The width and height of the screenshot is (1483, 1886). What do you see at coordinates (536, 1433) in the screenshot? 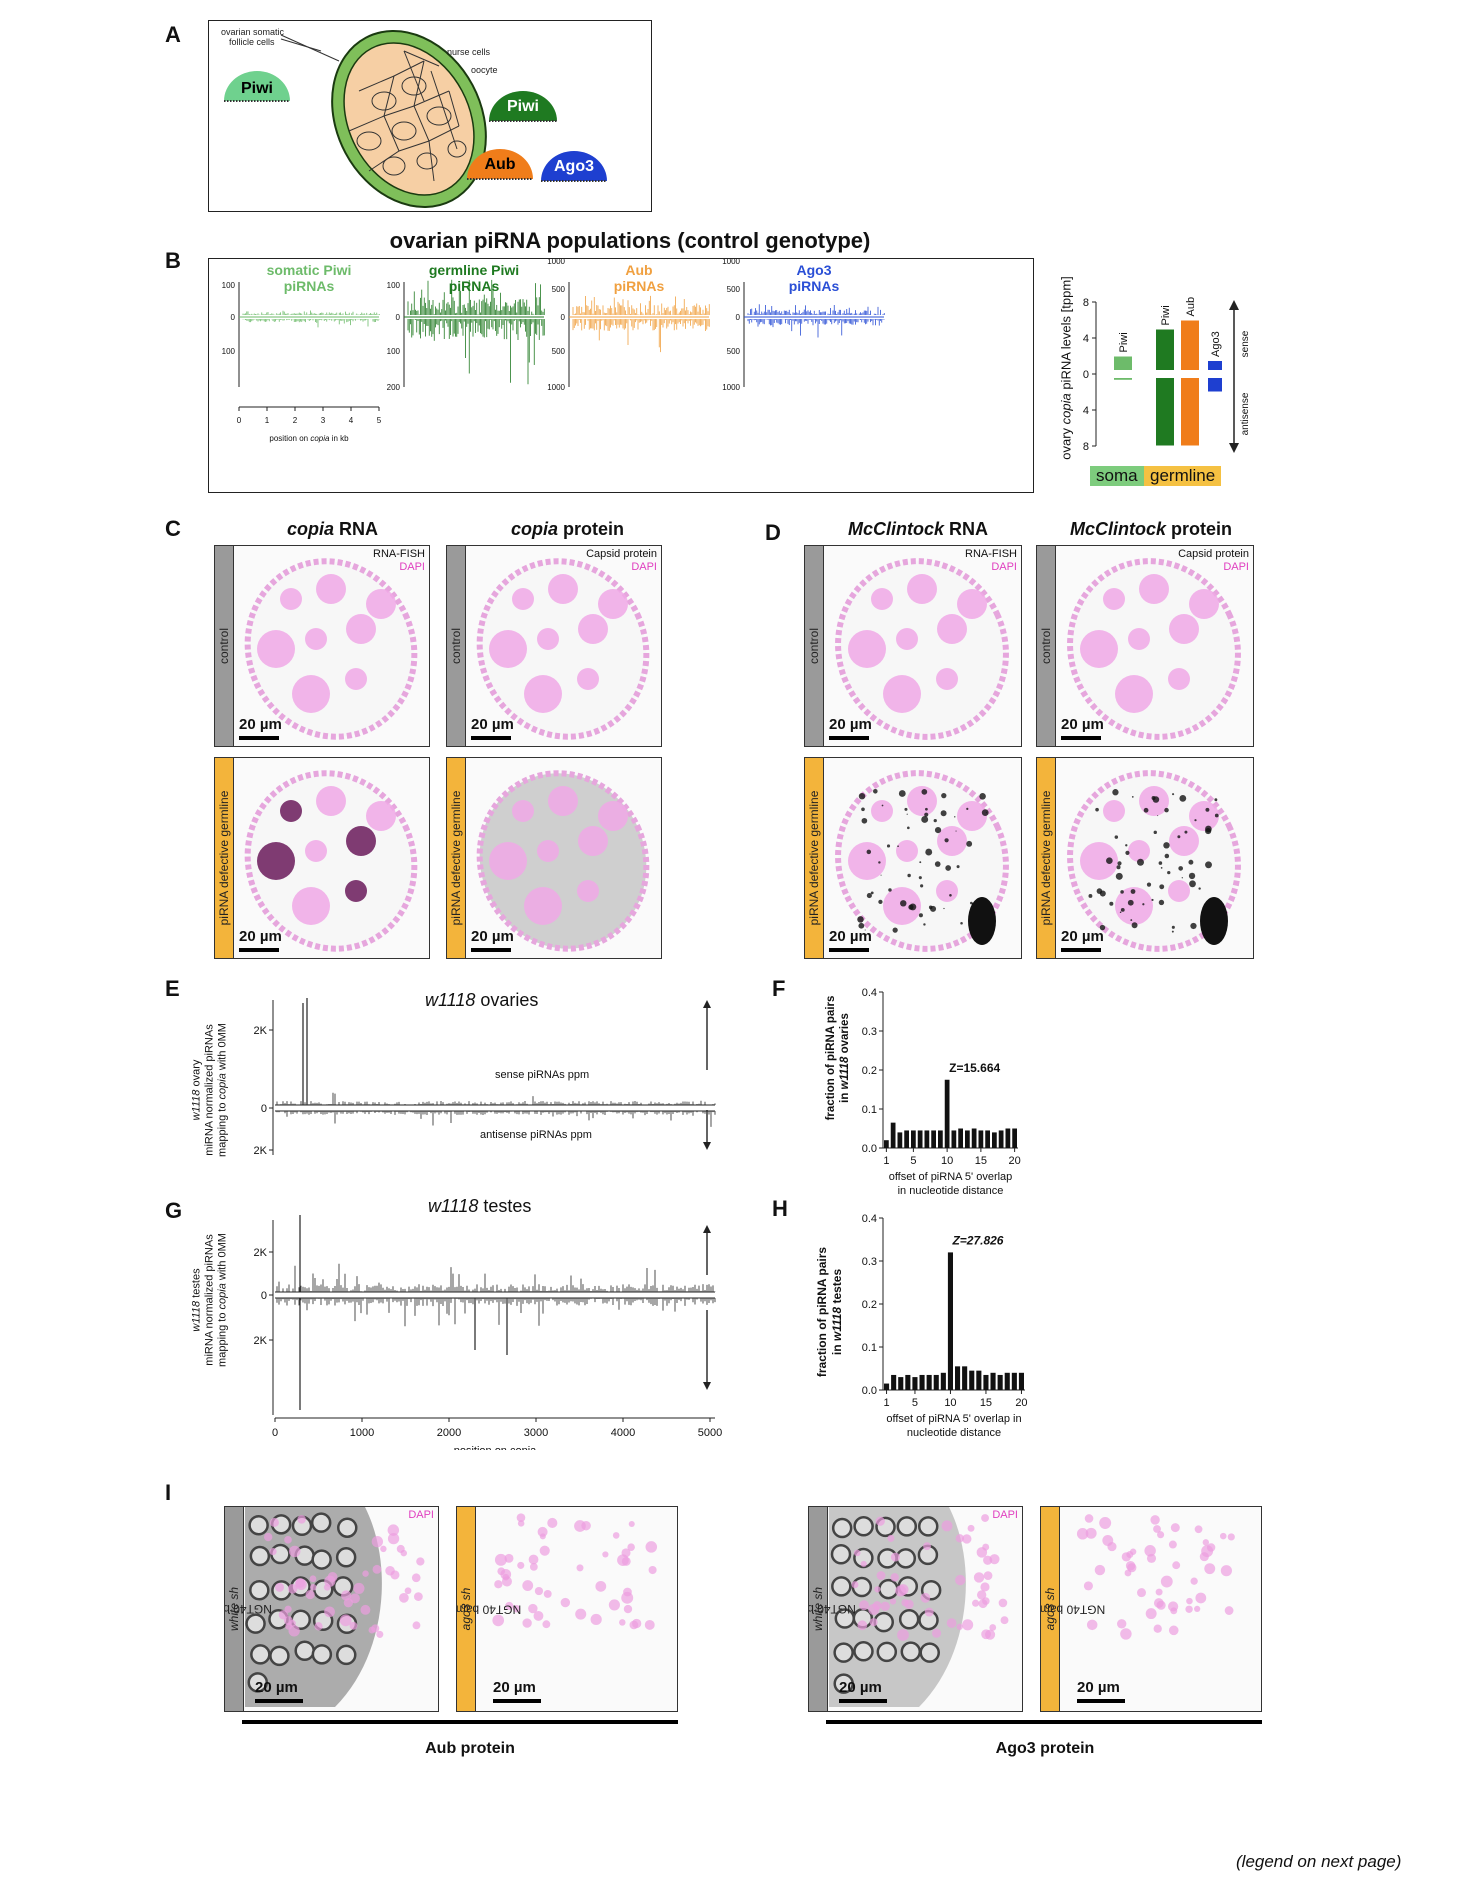
I see `tick-label: 3000` at bounding box center [536, 1433].